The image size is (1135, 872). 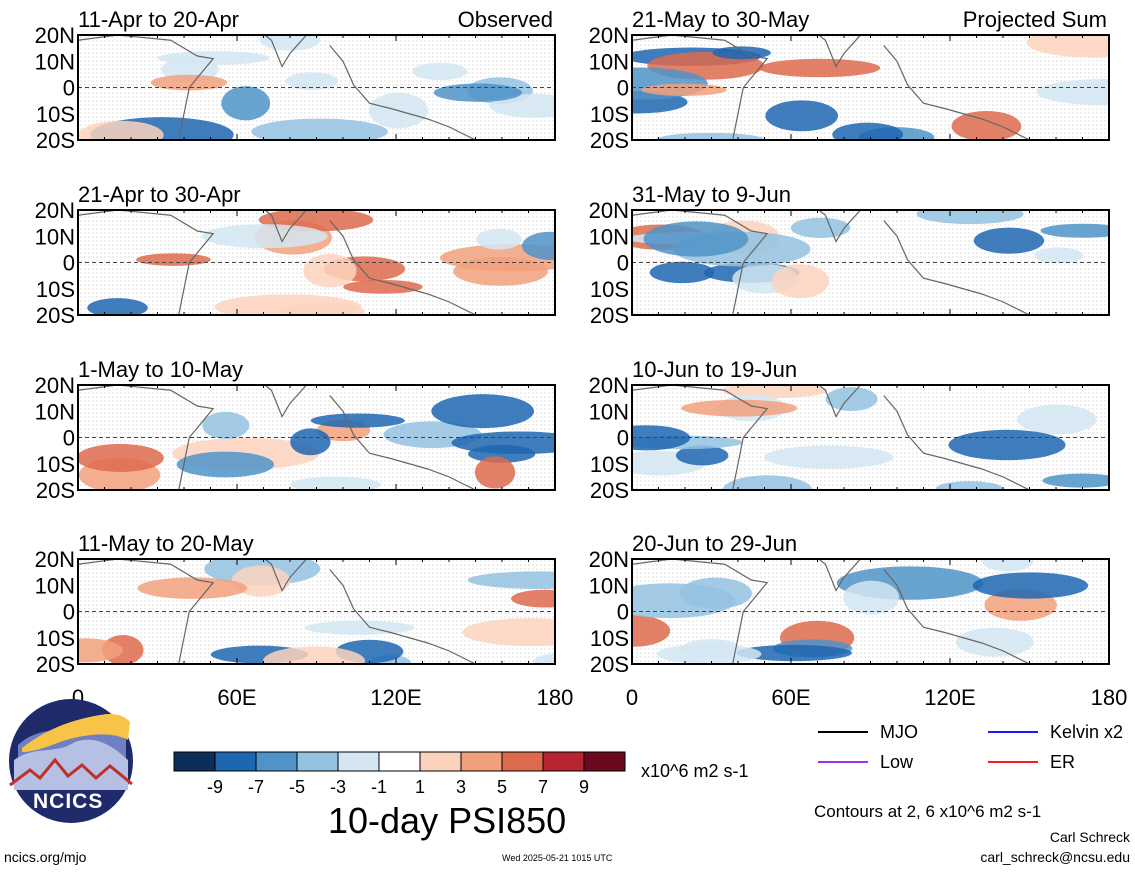 What do you see at coordinates (71, 761) in the screenshot?
I see `ncics-logo` at bounding box center [71, 761].